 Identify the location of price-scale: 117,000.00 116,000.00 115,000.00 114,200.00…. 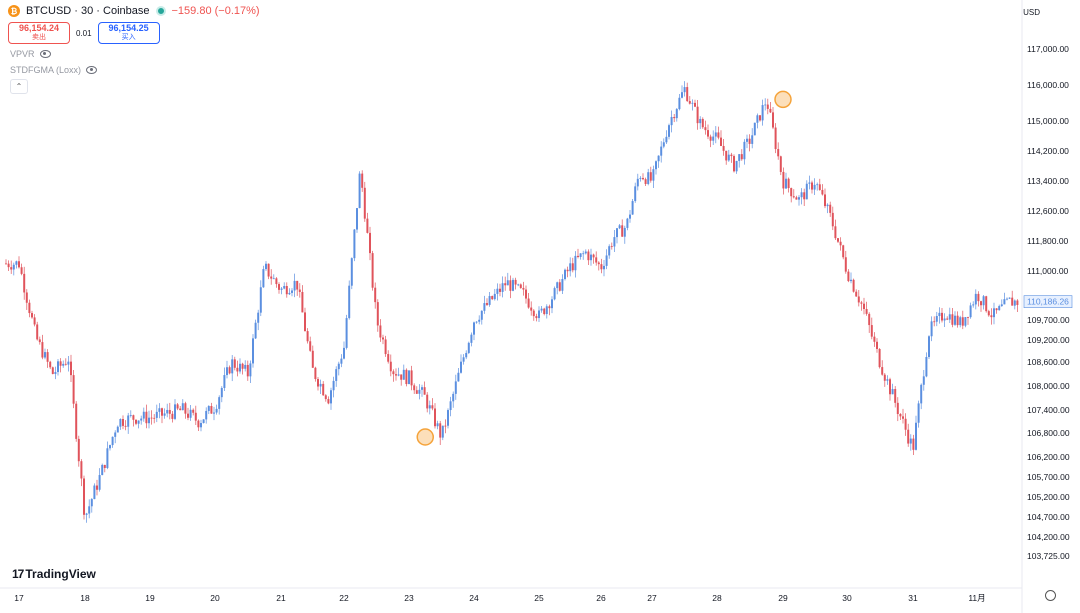
(1048, 302).